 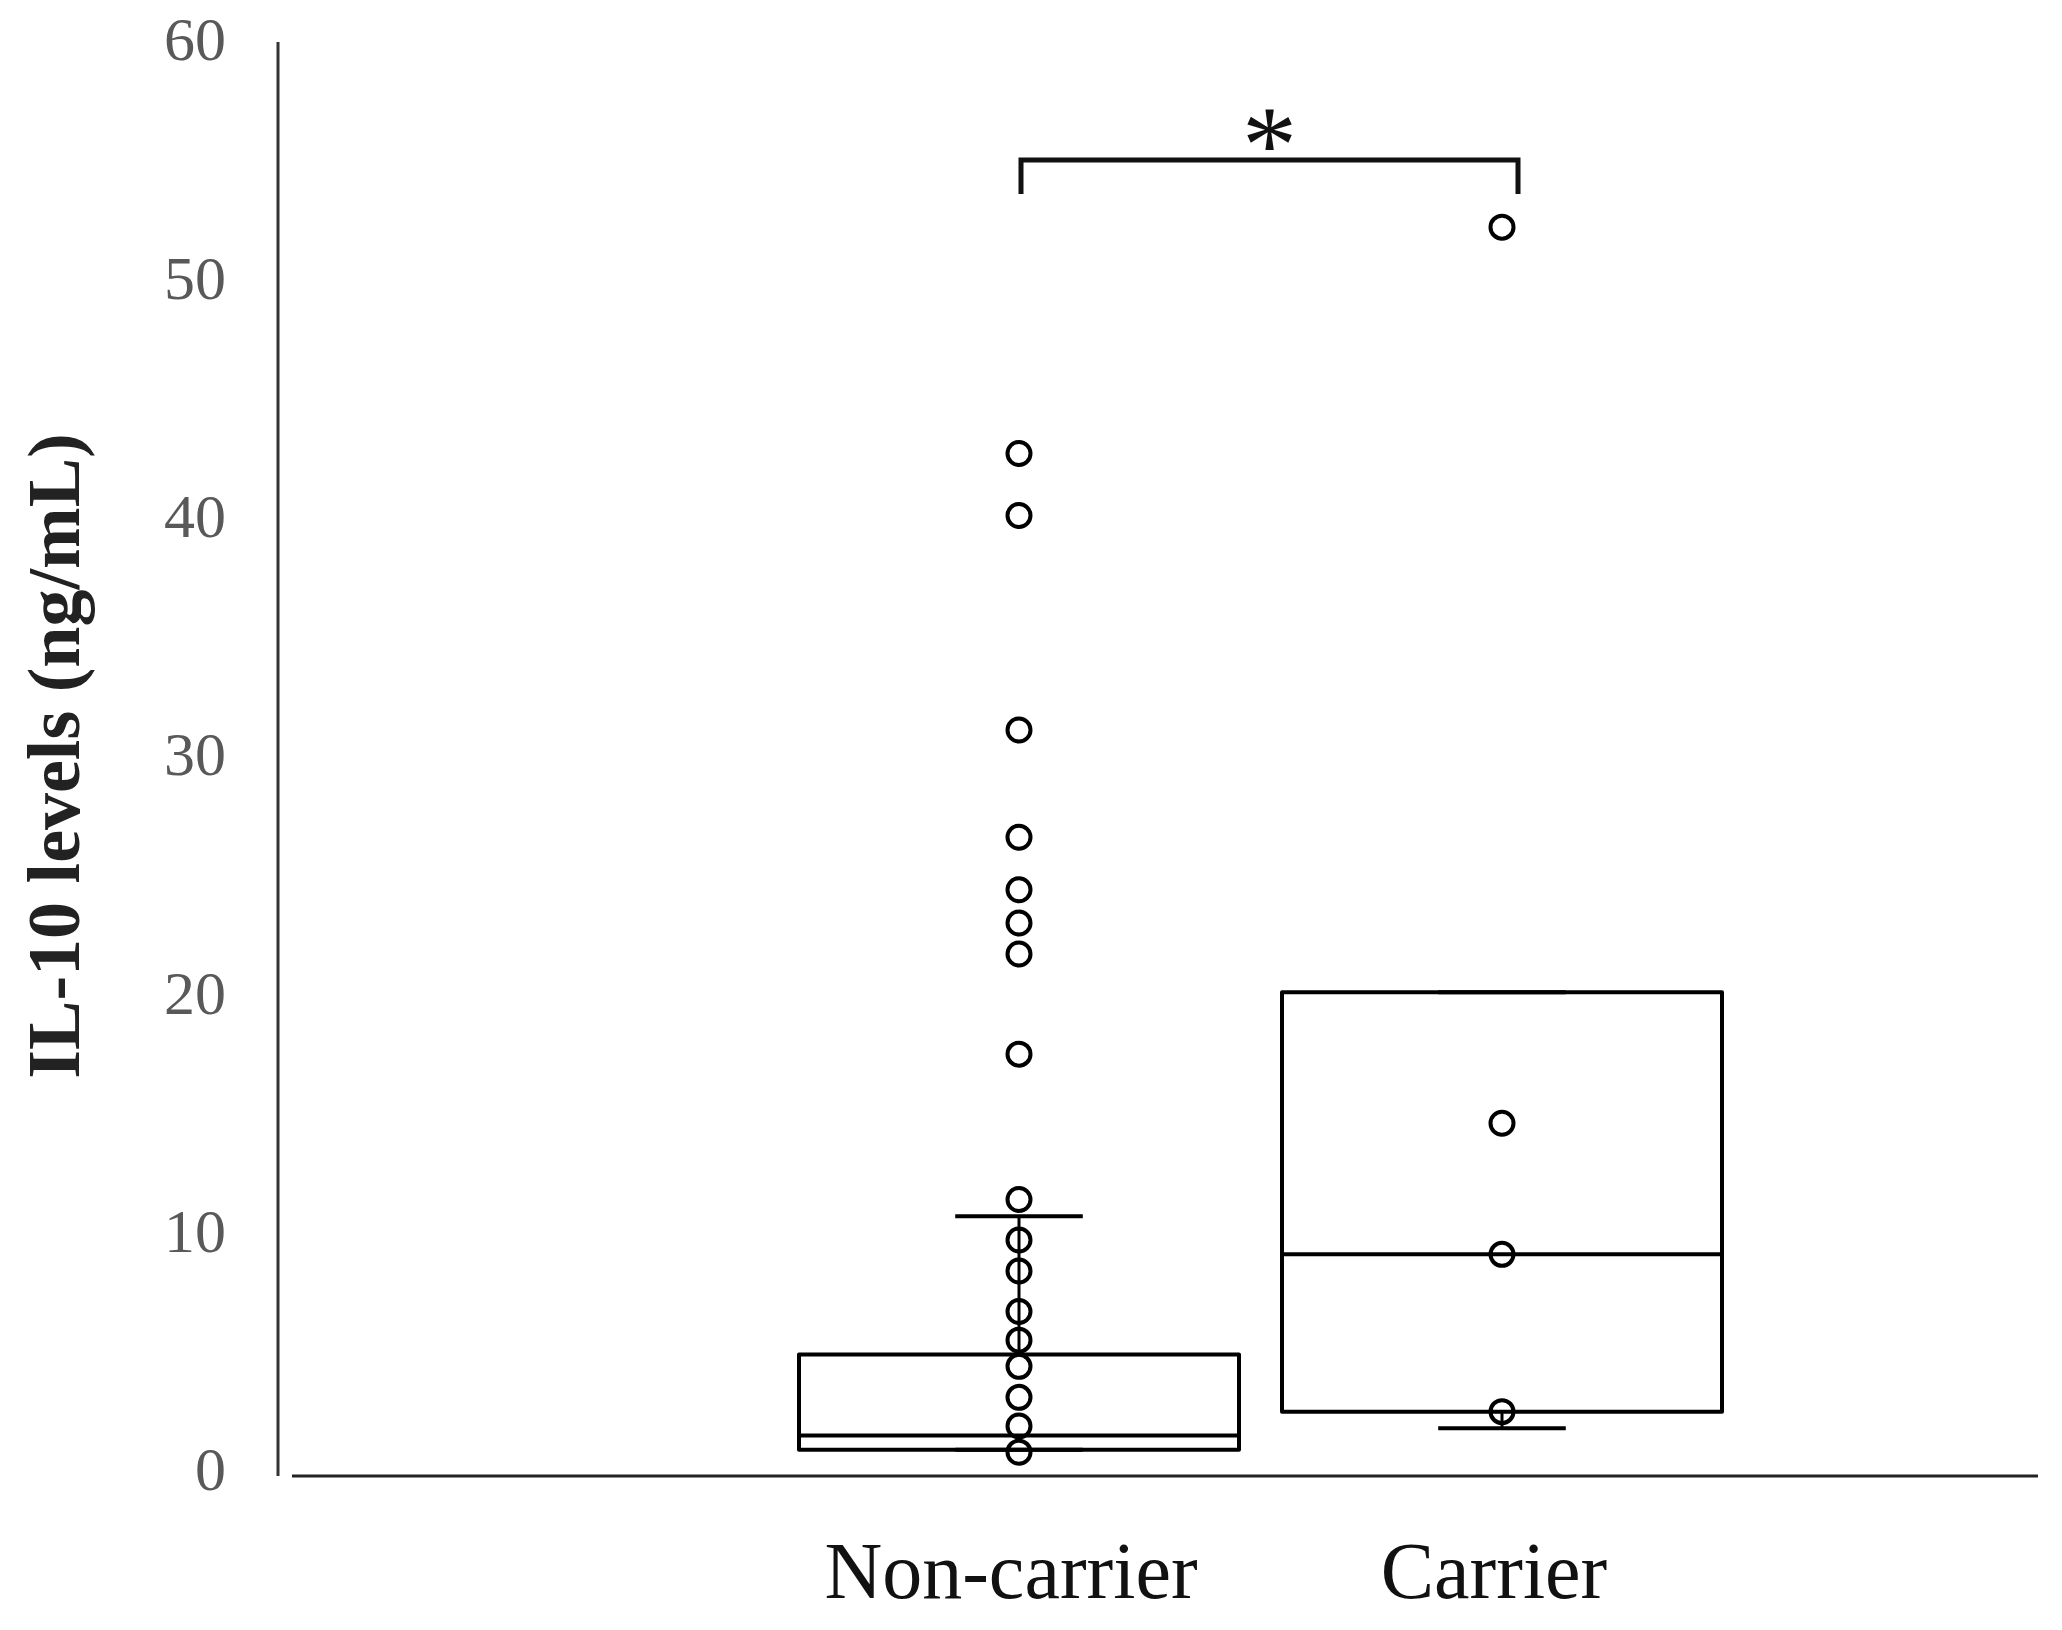 What do you see at coordinates (195, 1230) in the screenshot?
I see `y-tick-label: 10` at bounding box center [195, 1230].